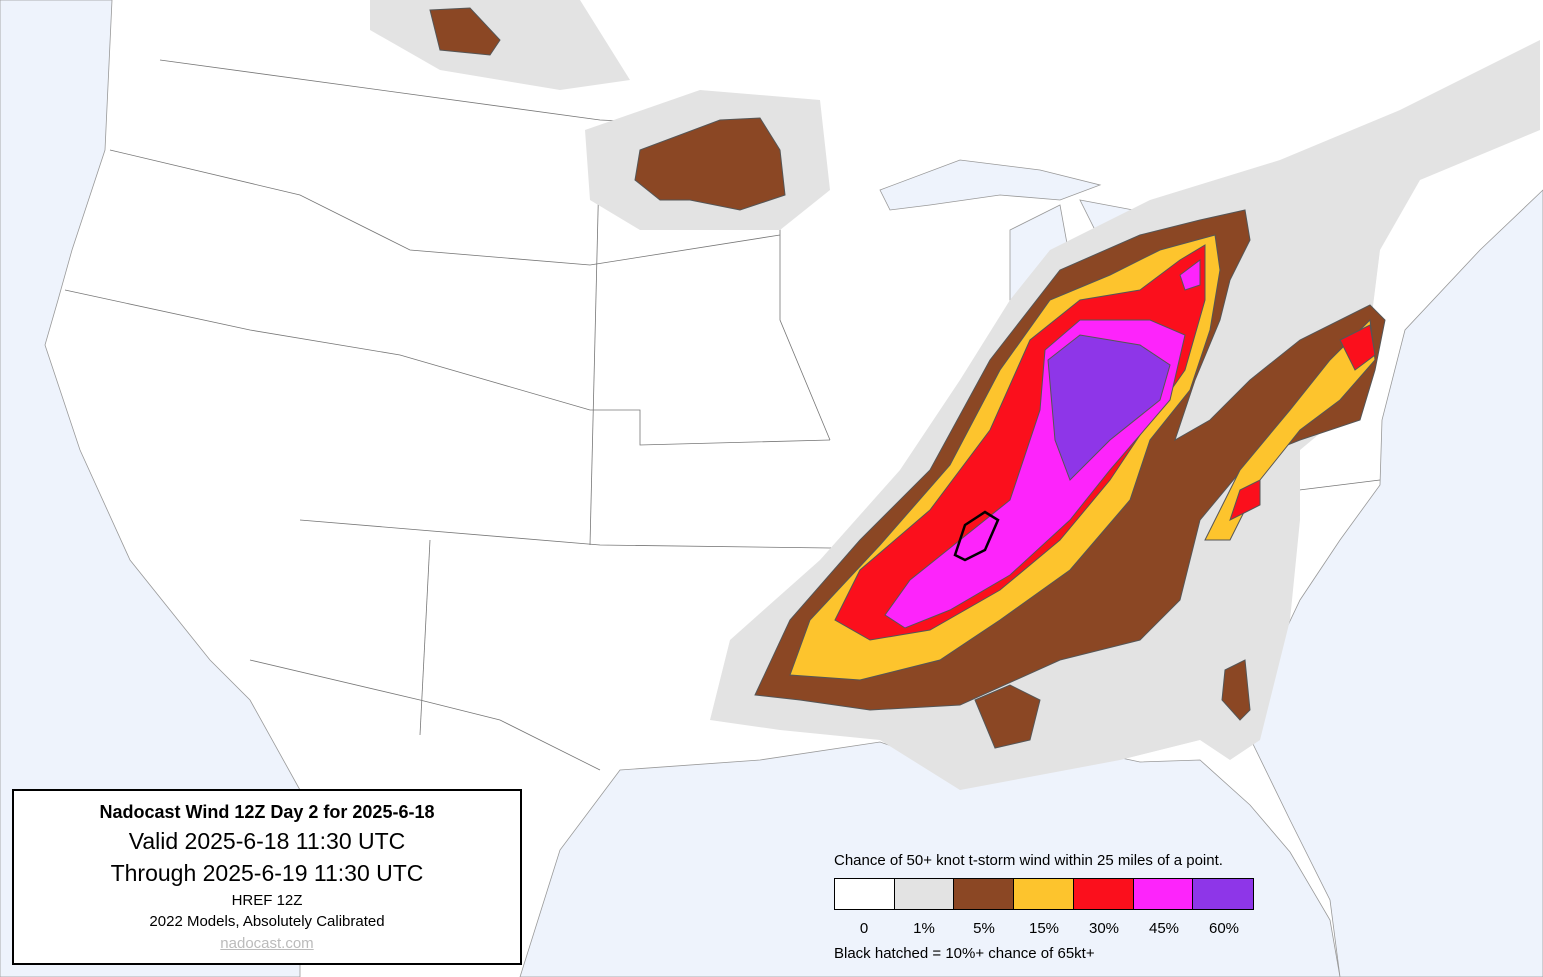 The image size is (1543, 977). What do you see at coordinates (1164, 928) in the screenshot?
I see `legend-label: 45%` at bounding box center [1164, 928].